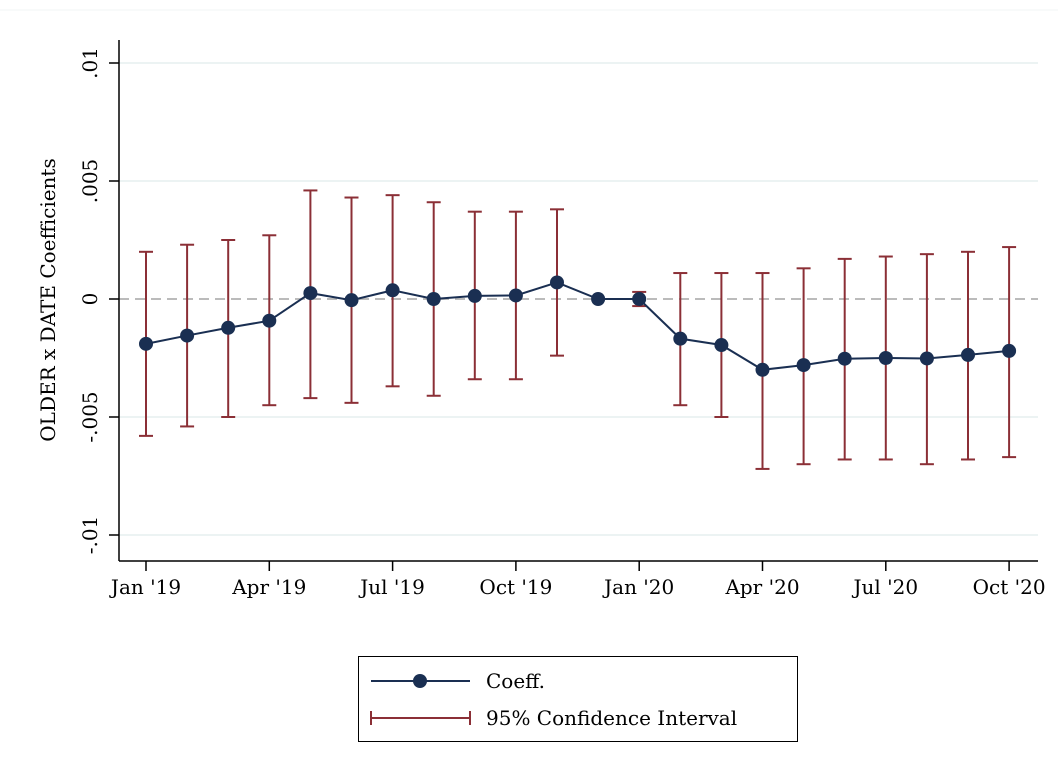 The image size is (1058, 775). Describe the element at coordinates (638, 587) in the screenshot. I see `x-tick-label: Jan '20` at that location.